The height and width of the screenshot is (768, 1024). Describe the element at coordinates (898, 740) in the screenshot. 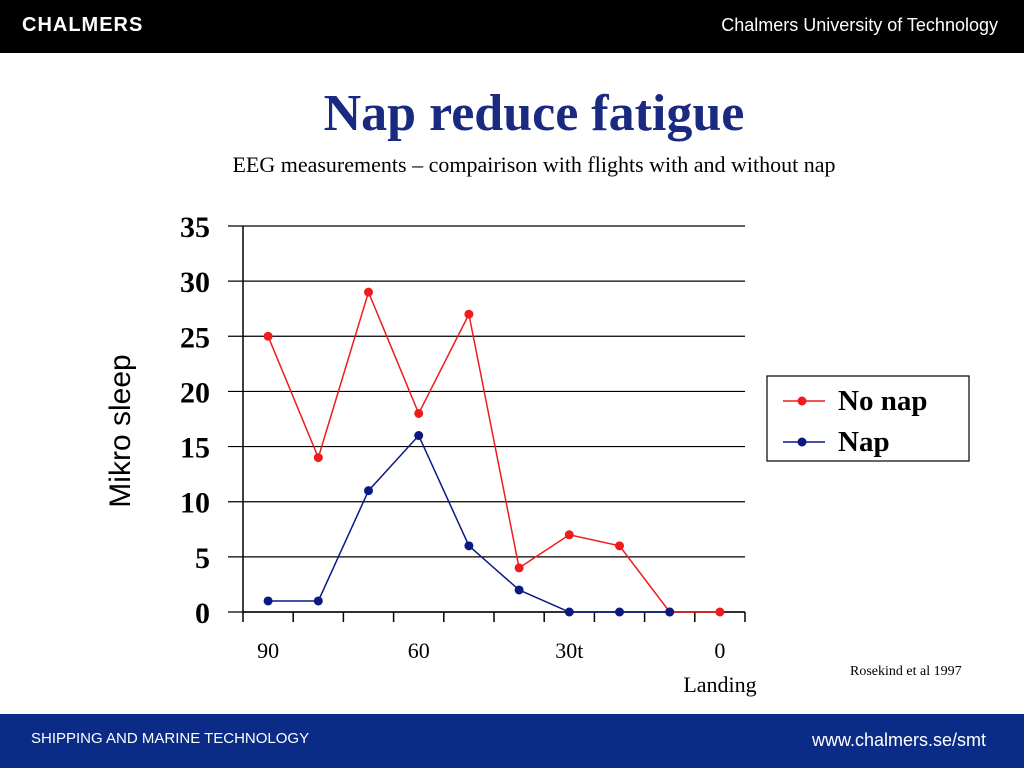

I see `website-url: www.chalmers.se/smt` at that location.